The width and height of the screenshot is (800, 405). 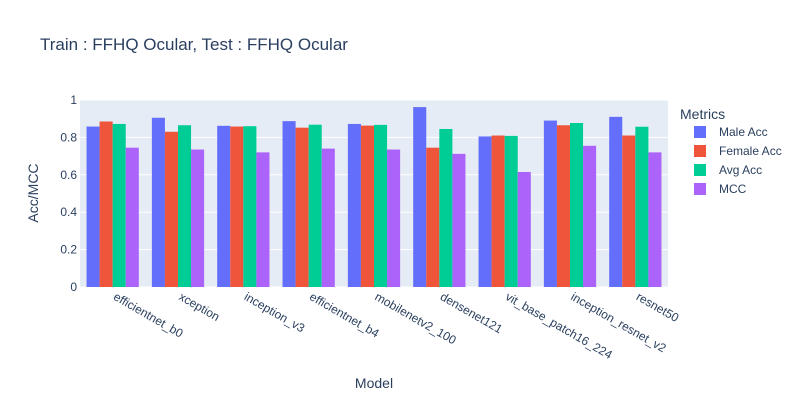 What do you see at coordinates (68, 250) in the screenshot?
I see `y-tick-label: 0.2` at bounding box center [68, 250].